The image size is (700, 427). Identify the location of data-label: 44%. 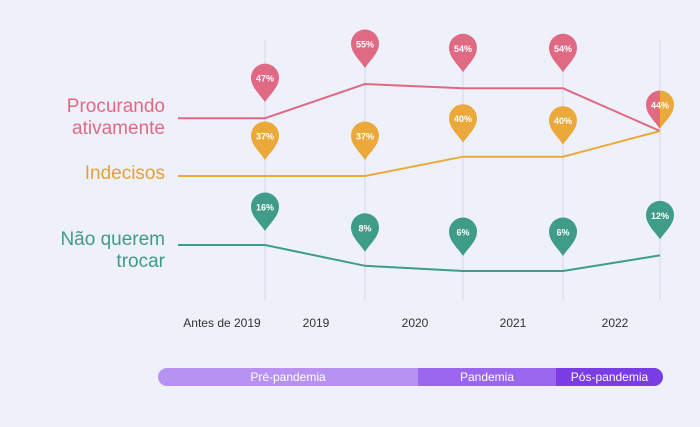
(660, 106).